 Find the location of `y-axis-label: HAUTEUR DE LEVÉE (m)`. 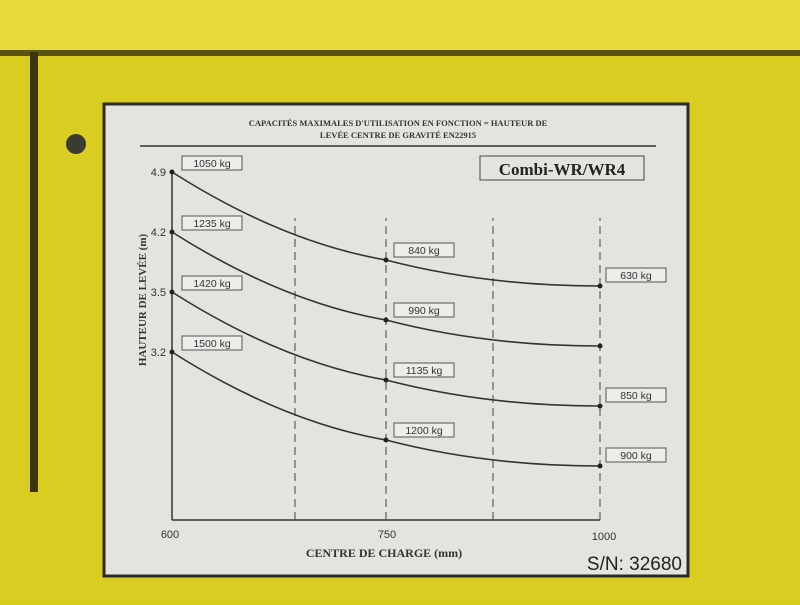

y-axis-label: HAUTEUR DE LEVÉE (m) is located at coordinates (143, 300).